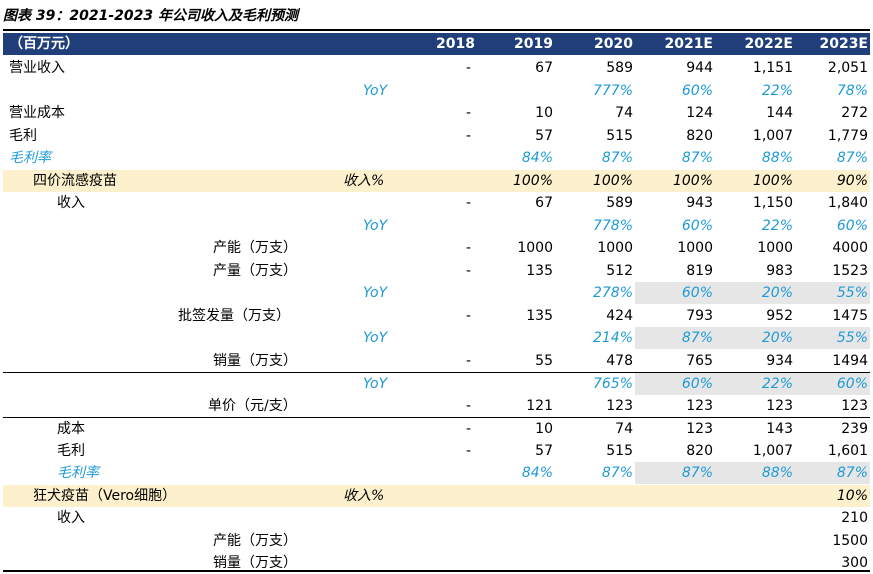 The width and height of the screenshot is (873, 574). I want to click on row-label: 单价（元/支）, so click(252, 405).